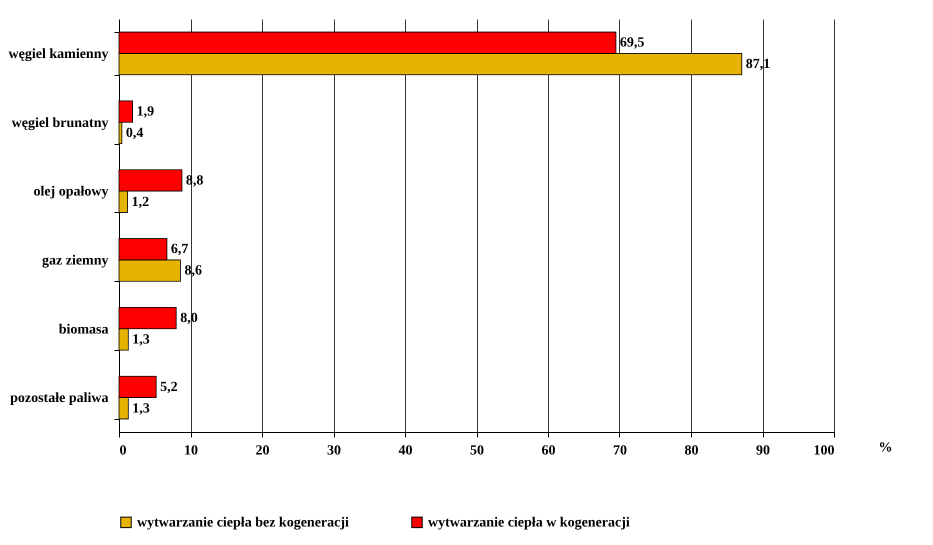  I want to click on y-tick-label: biomasa, so click(83, 330).